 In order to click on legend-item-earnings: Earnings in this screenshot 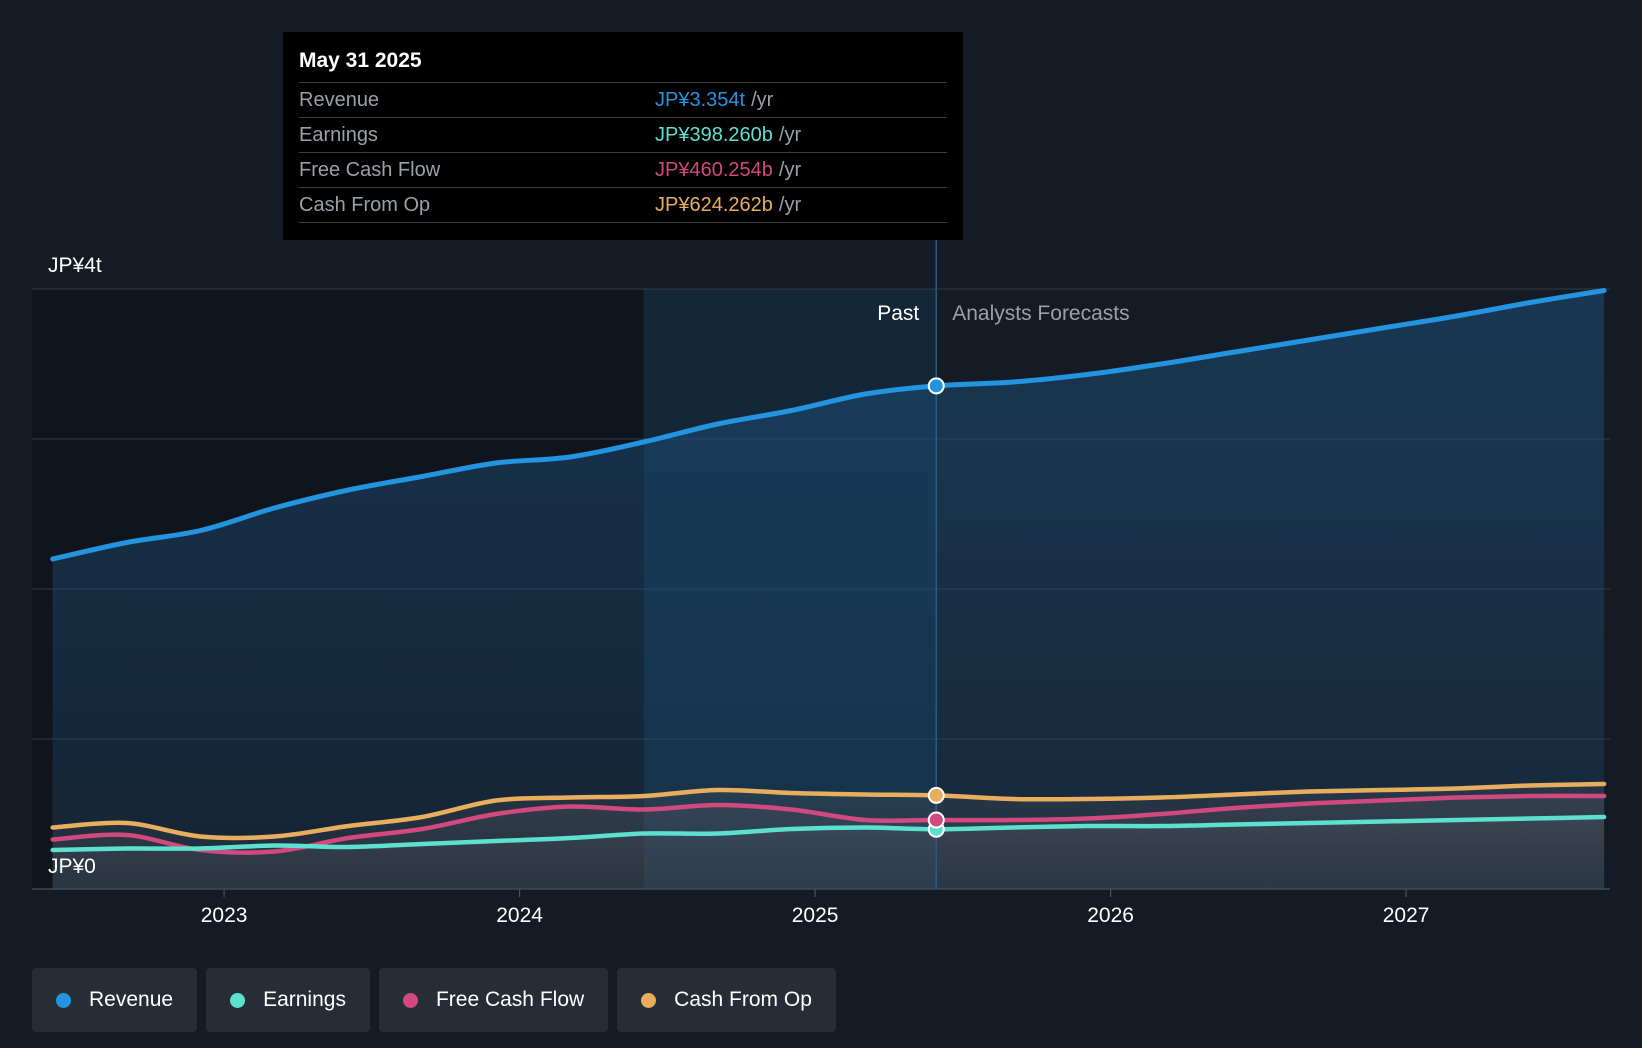, I will do `click(288, 1000)`.